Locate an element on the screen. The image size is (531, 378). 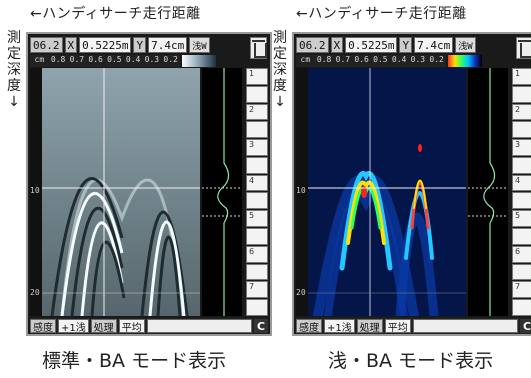
side-label-right: 測 定 深 度 ↓ is located at coordinates (280, 70).